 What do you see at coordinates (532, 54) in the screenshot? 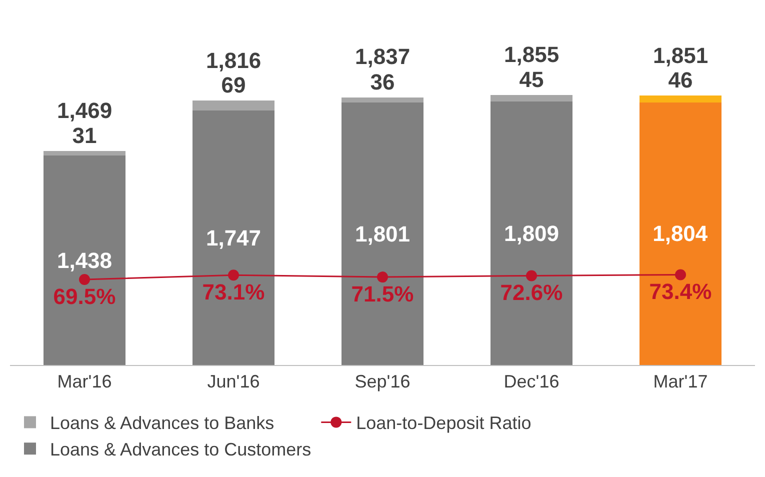
I see `total-label: 1,855` at bounding box center [532, 54].